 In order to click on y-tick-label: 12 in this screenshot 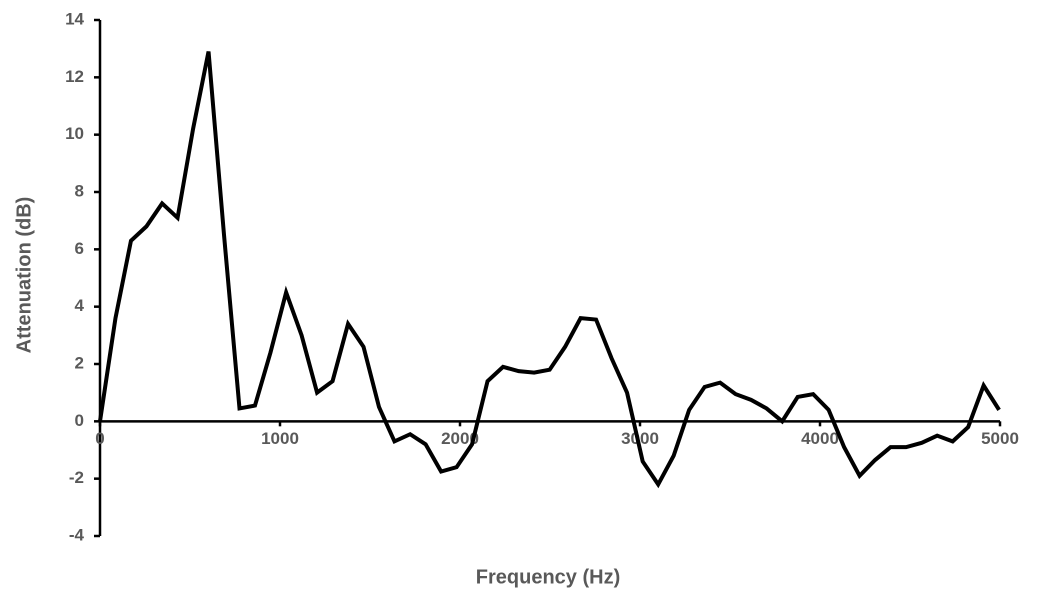, I will do `click(74, 76)`.